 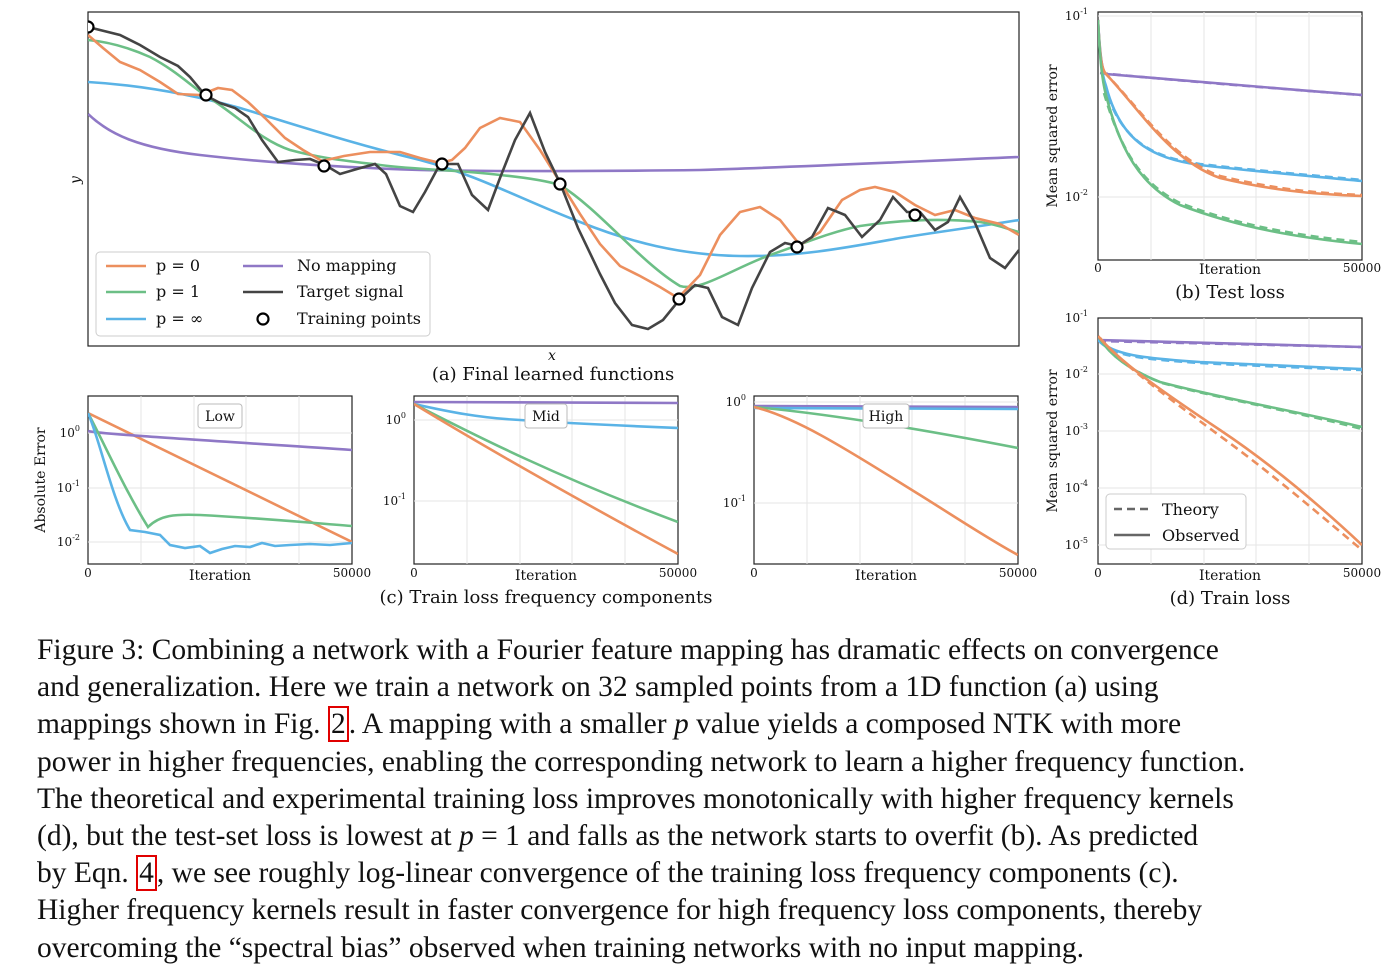 What do you see at coordinates (87, 873) in the screenshot?
I see `caption-text: by Eqn.` at bounding box center [87, 873].